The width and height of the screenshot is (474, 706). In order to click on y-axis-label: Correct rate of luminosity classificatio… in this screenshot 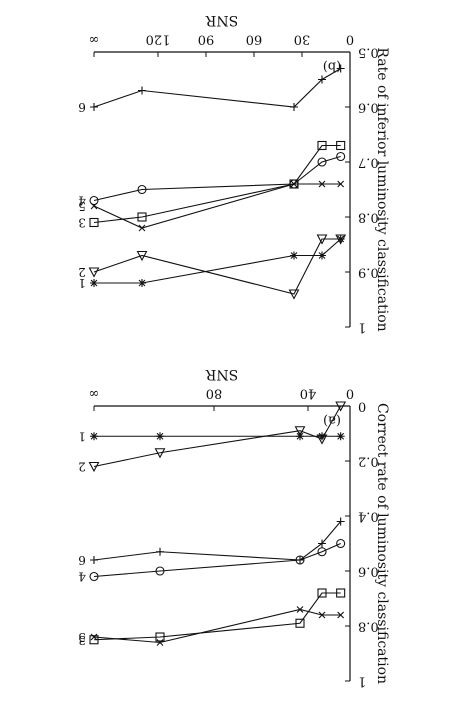, I will do `click(382, 543)`.